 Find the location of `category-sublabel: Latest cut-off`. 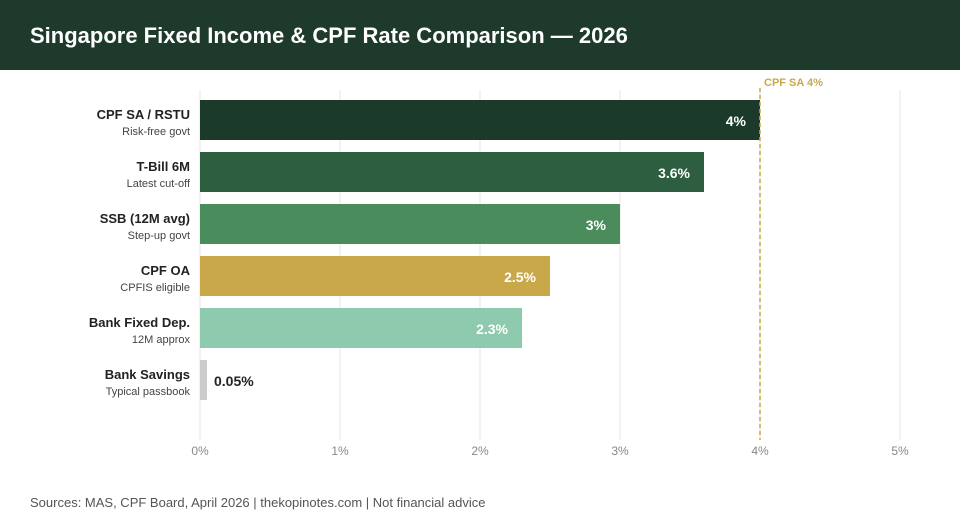

category-sublabel: Latest cut-off is located at coordinates (159, 184).